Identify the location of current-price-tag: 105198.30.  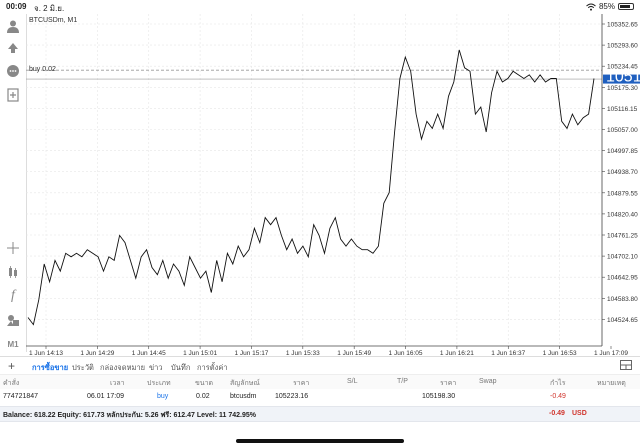
(621, 77).